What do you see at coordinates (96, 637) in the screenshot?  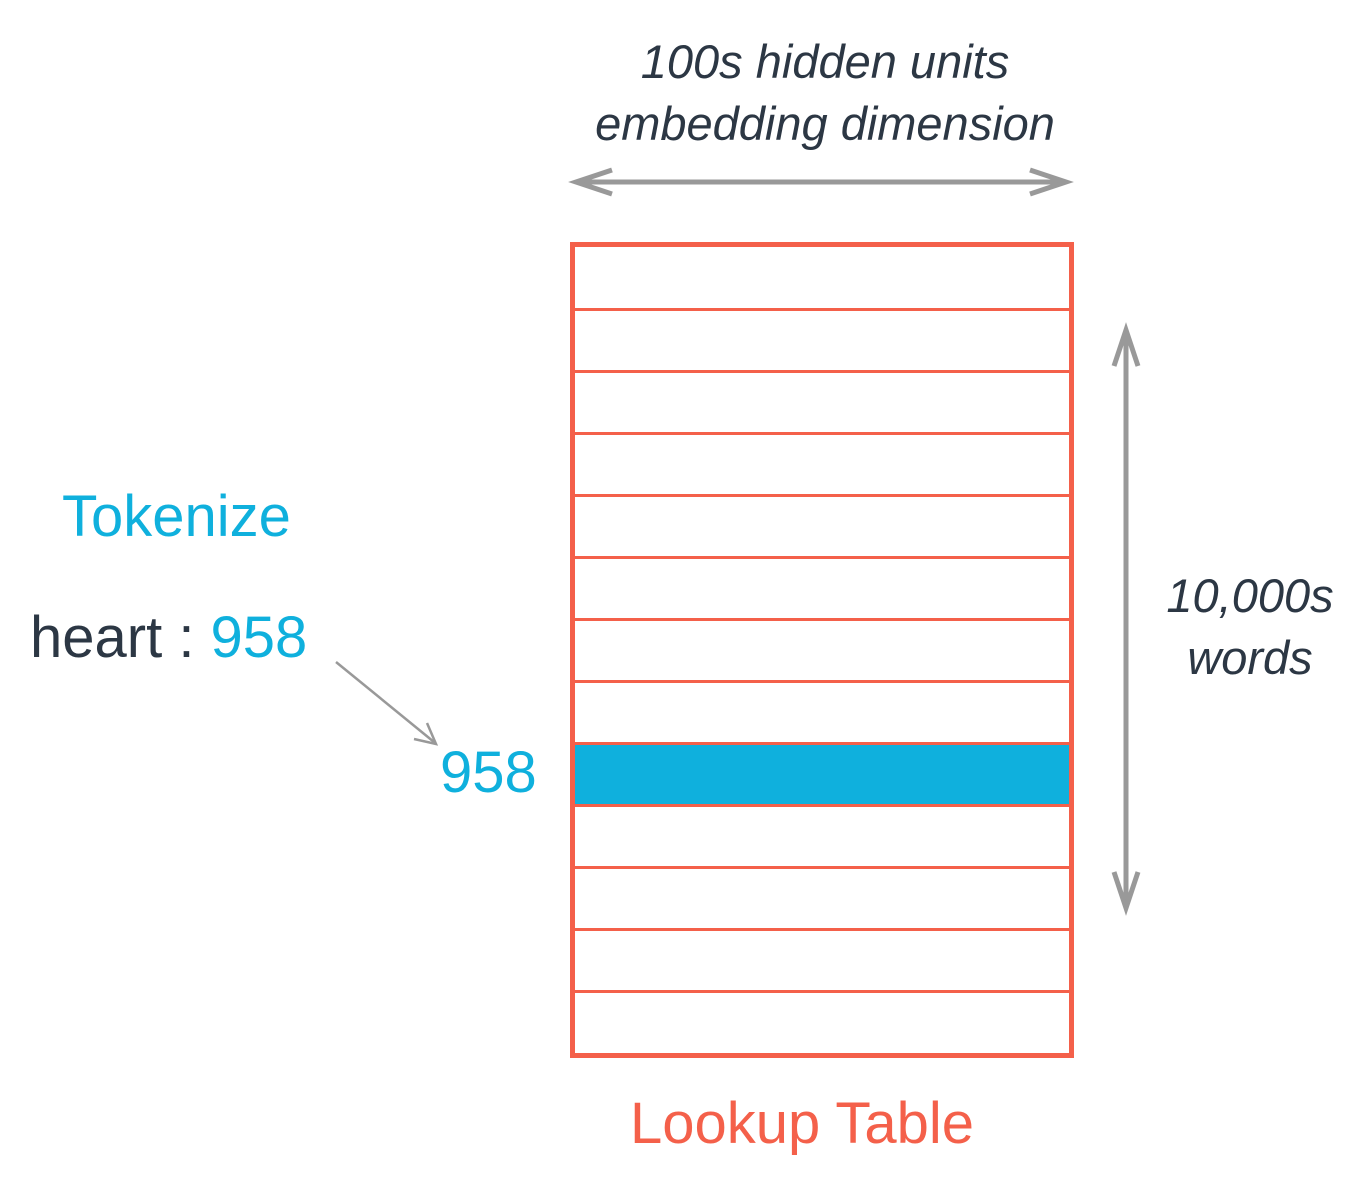 I see `token-word: heart` at bounding box center [96, 637].